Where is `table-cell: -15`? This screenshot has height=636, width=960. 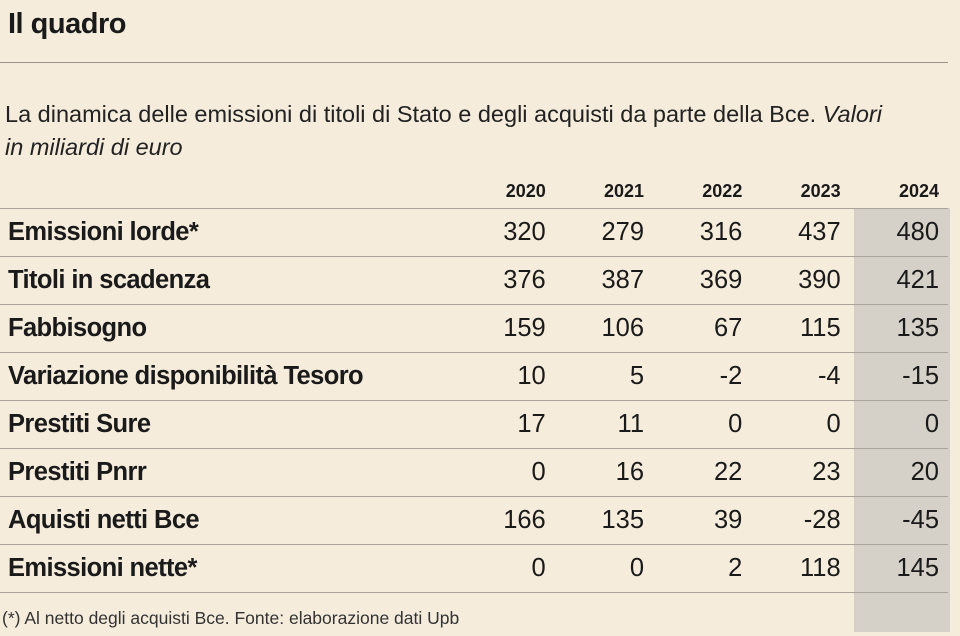 table-cell: -15 is located at coordinates (898, 376).